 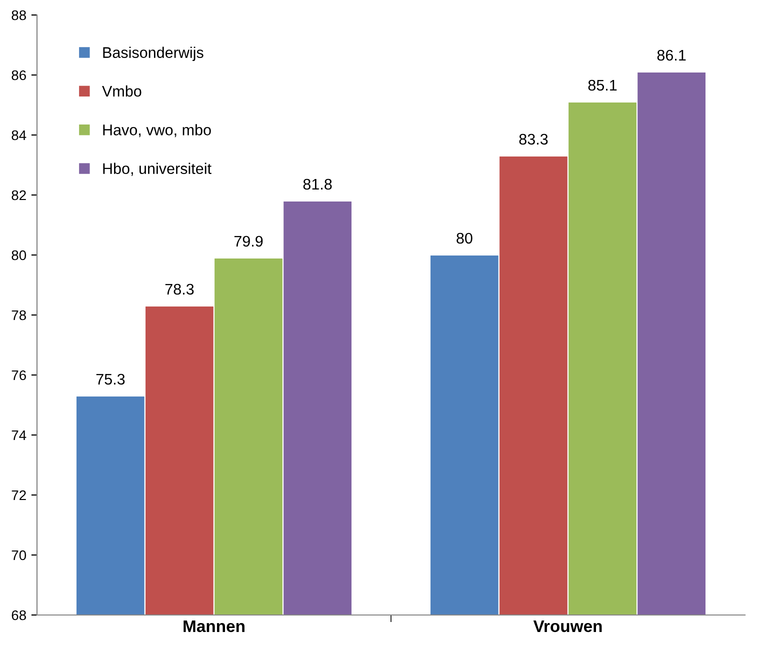 I want to click on x-tick-label: Vrouwen, so click(x=567, y=626).